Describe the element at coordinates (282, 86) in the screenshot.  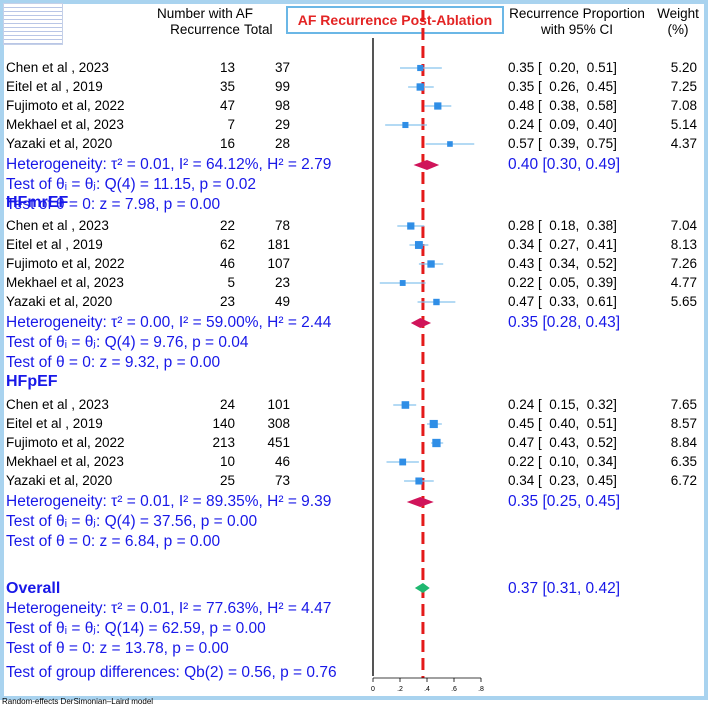
I see `total-count: 99` at that location.